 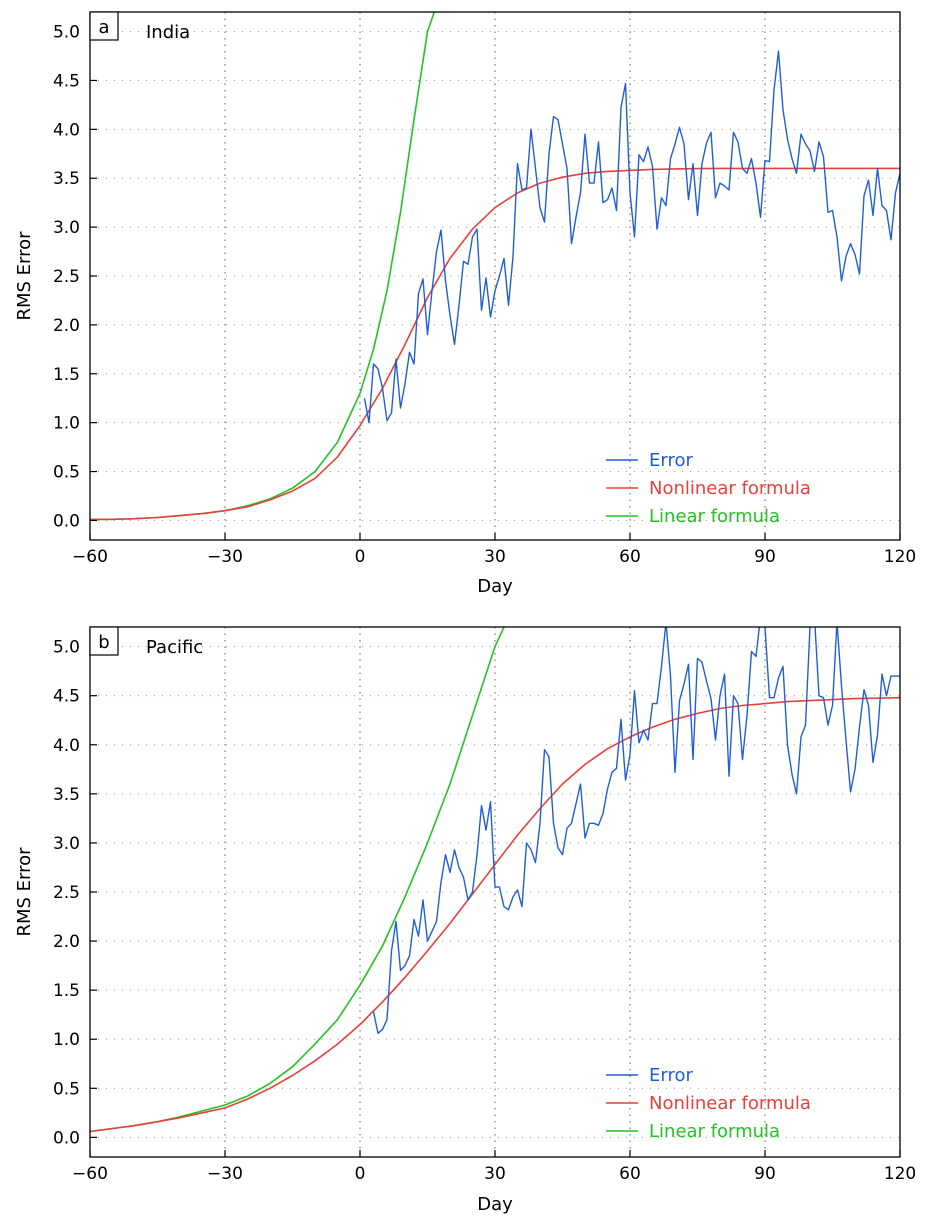 I want to click on region-label: India, so click(x=168, y=32).